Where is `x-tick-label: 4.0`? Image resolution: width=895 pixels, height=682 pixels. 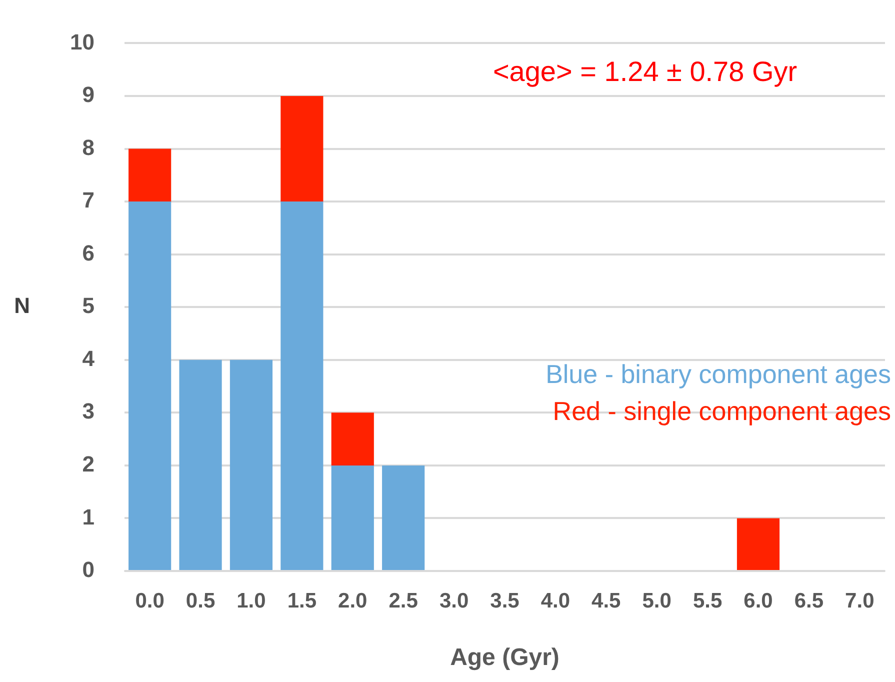
x-tick-label: 4.0 is located at coordinates (555, 600).